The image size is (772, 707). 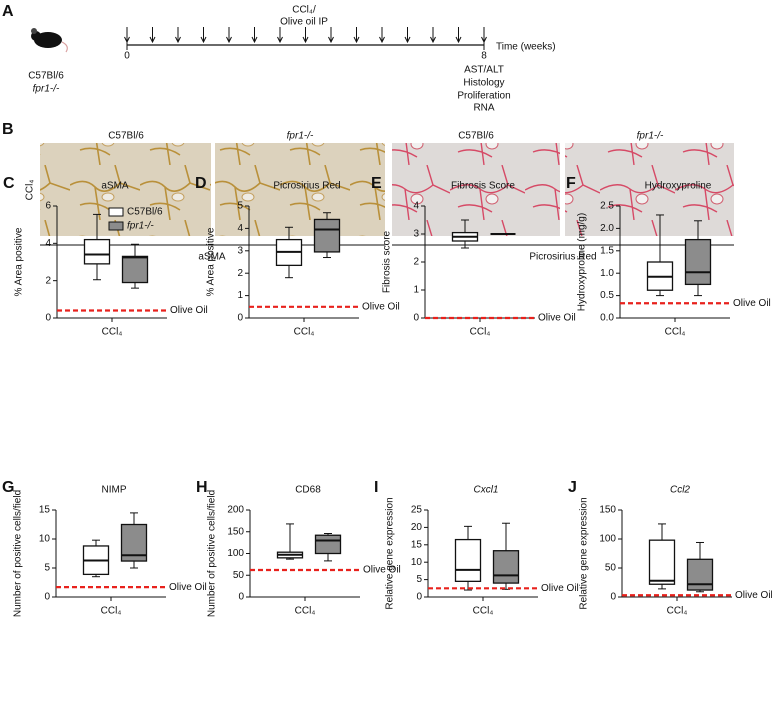 I want to click on stain-label: Picrosirius Red, so click(x=562, y=257).